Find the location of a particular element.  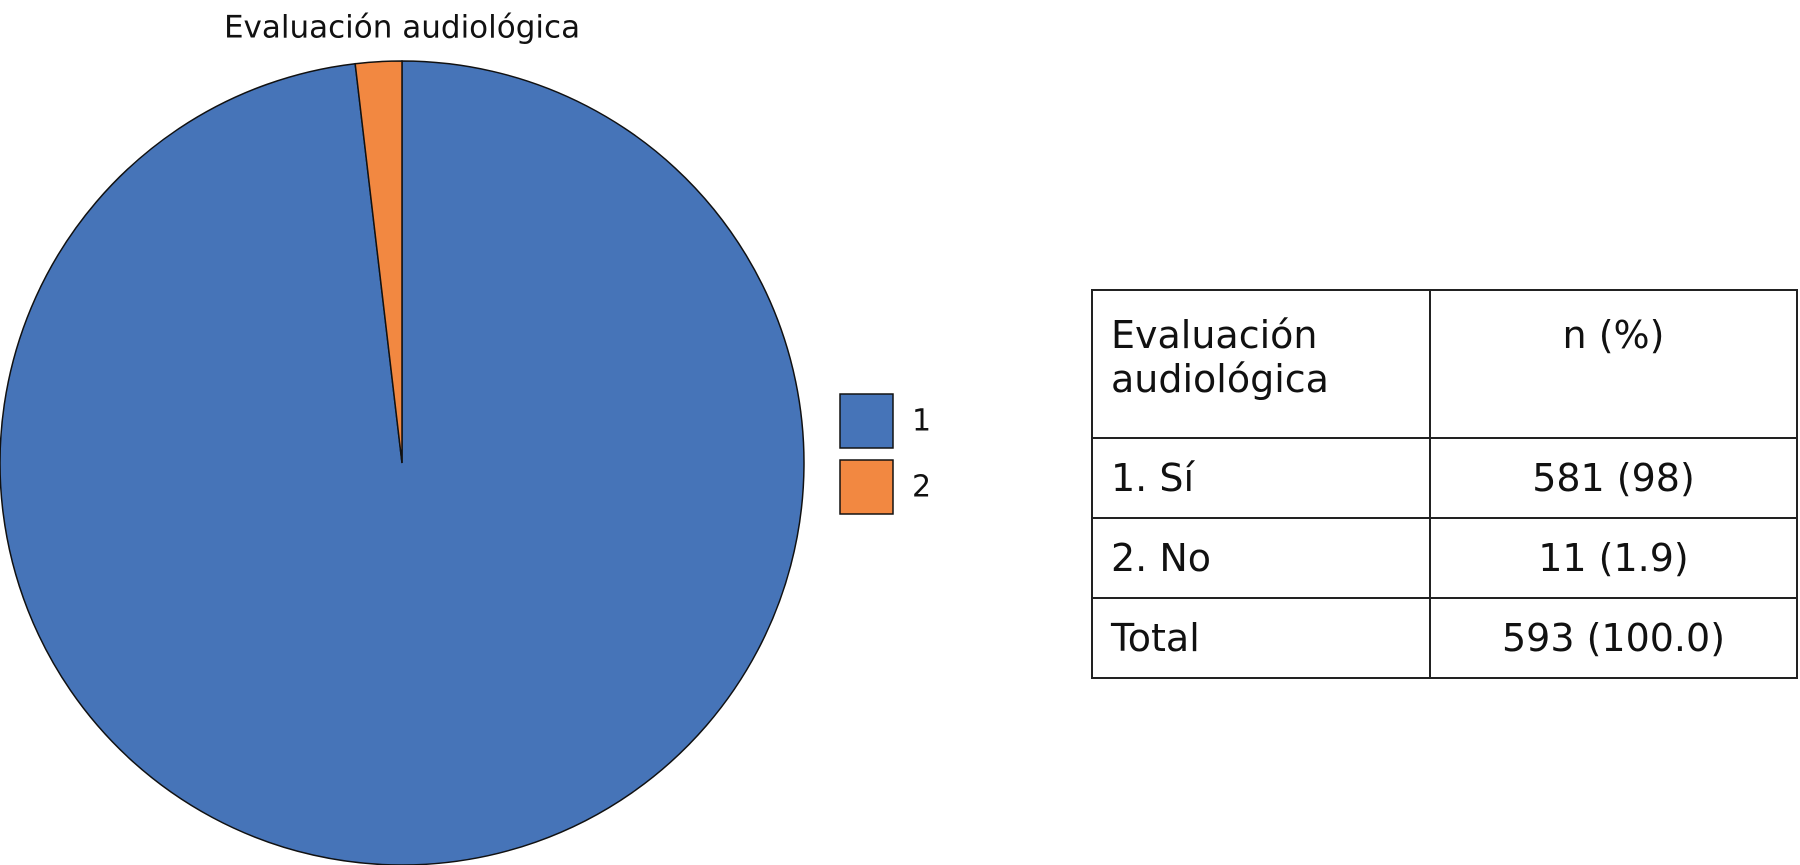

table-cell: 2. No is located at coordinates (1261, 558).